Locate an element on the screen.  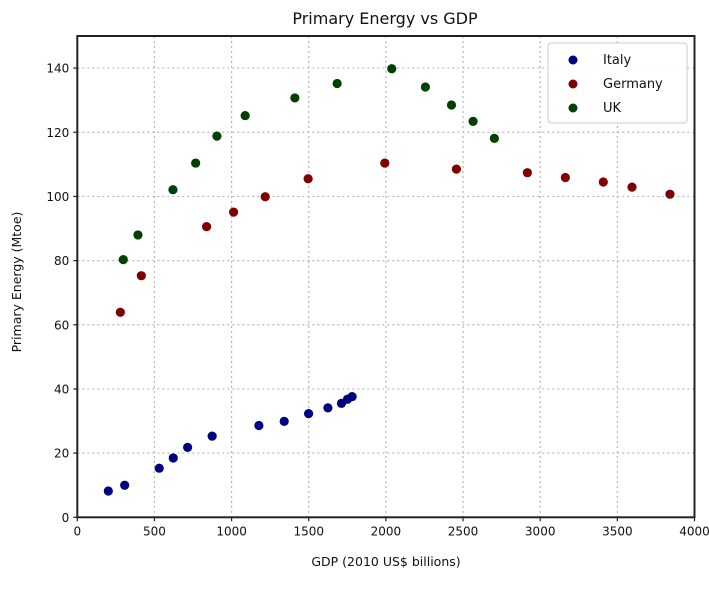
legend-item-uk: UK is located at coordinates (595, 108).